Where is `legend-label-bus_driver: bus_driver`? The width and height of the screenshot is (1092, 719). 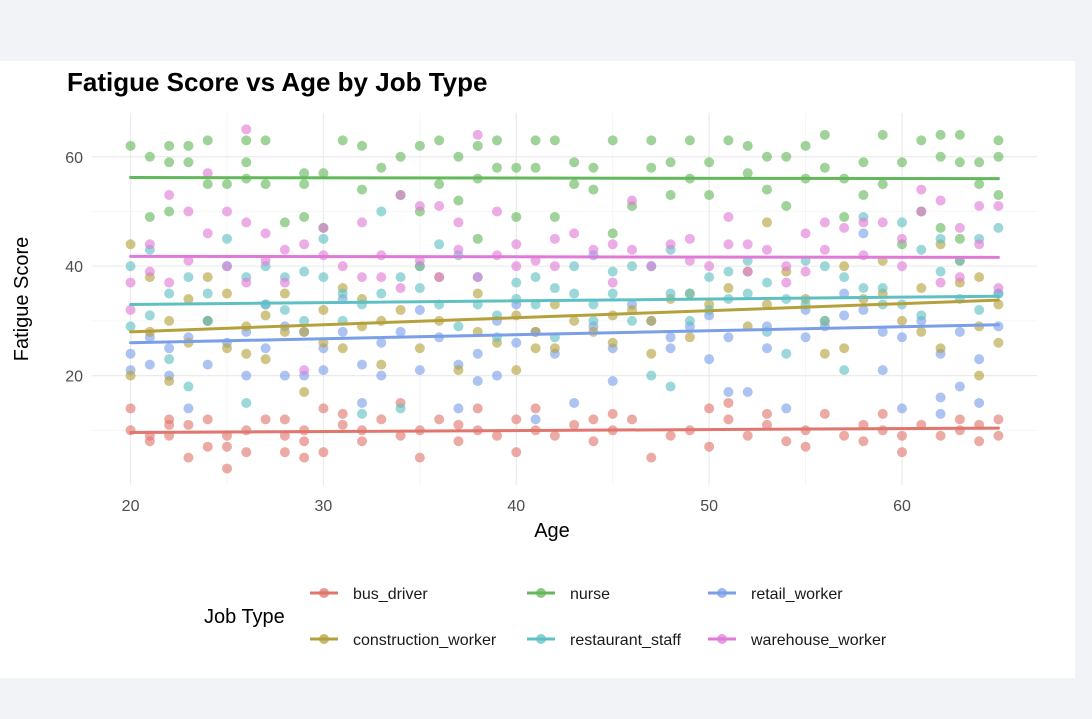 legend-label-bus_driver: bus_driver is located at coordinates (390, 594).